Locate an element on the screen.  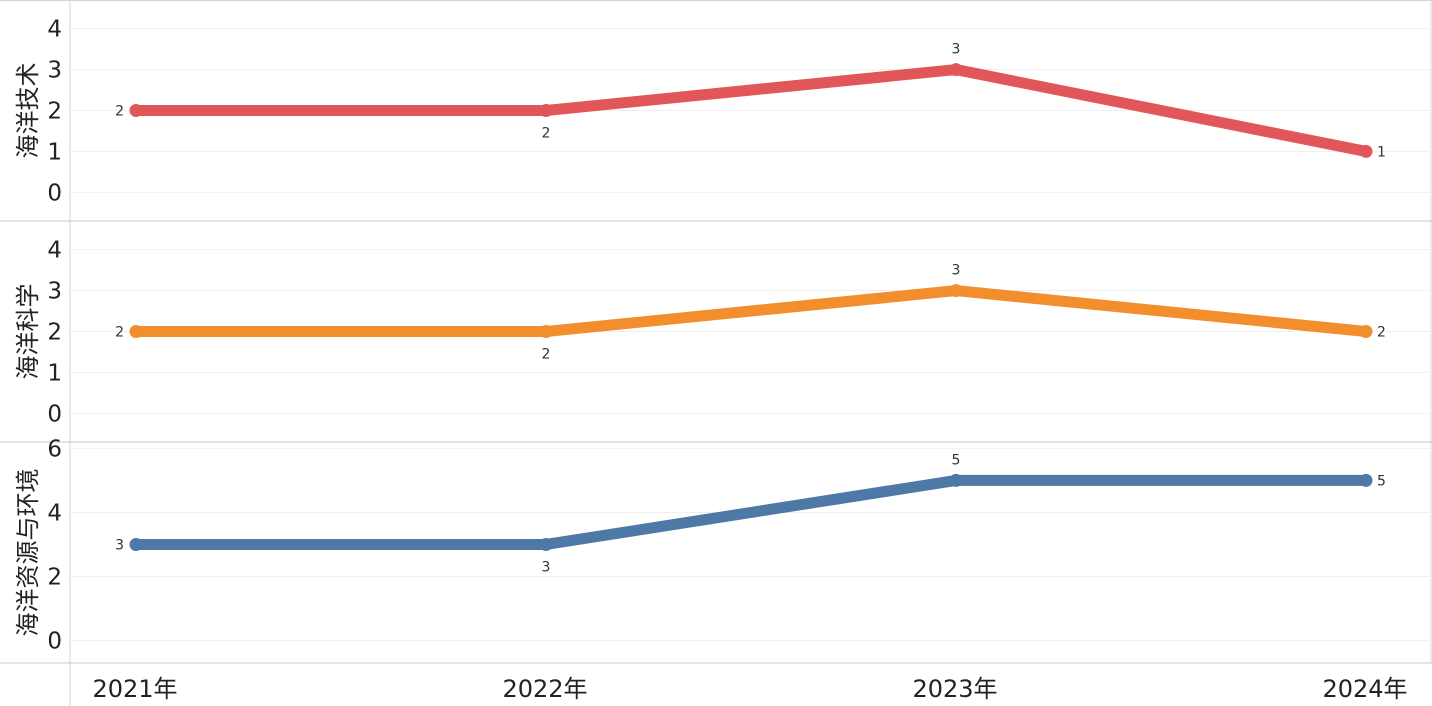
y-axis-label: 海洋技术 is located at coordinates (28, 111).